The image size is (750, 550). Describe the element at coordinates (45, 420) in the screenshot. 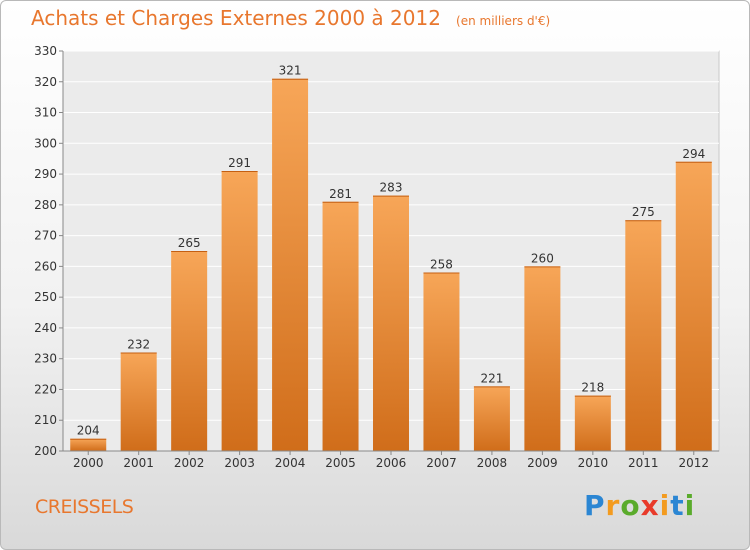

I see `y-tick-label: 210` at that location.